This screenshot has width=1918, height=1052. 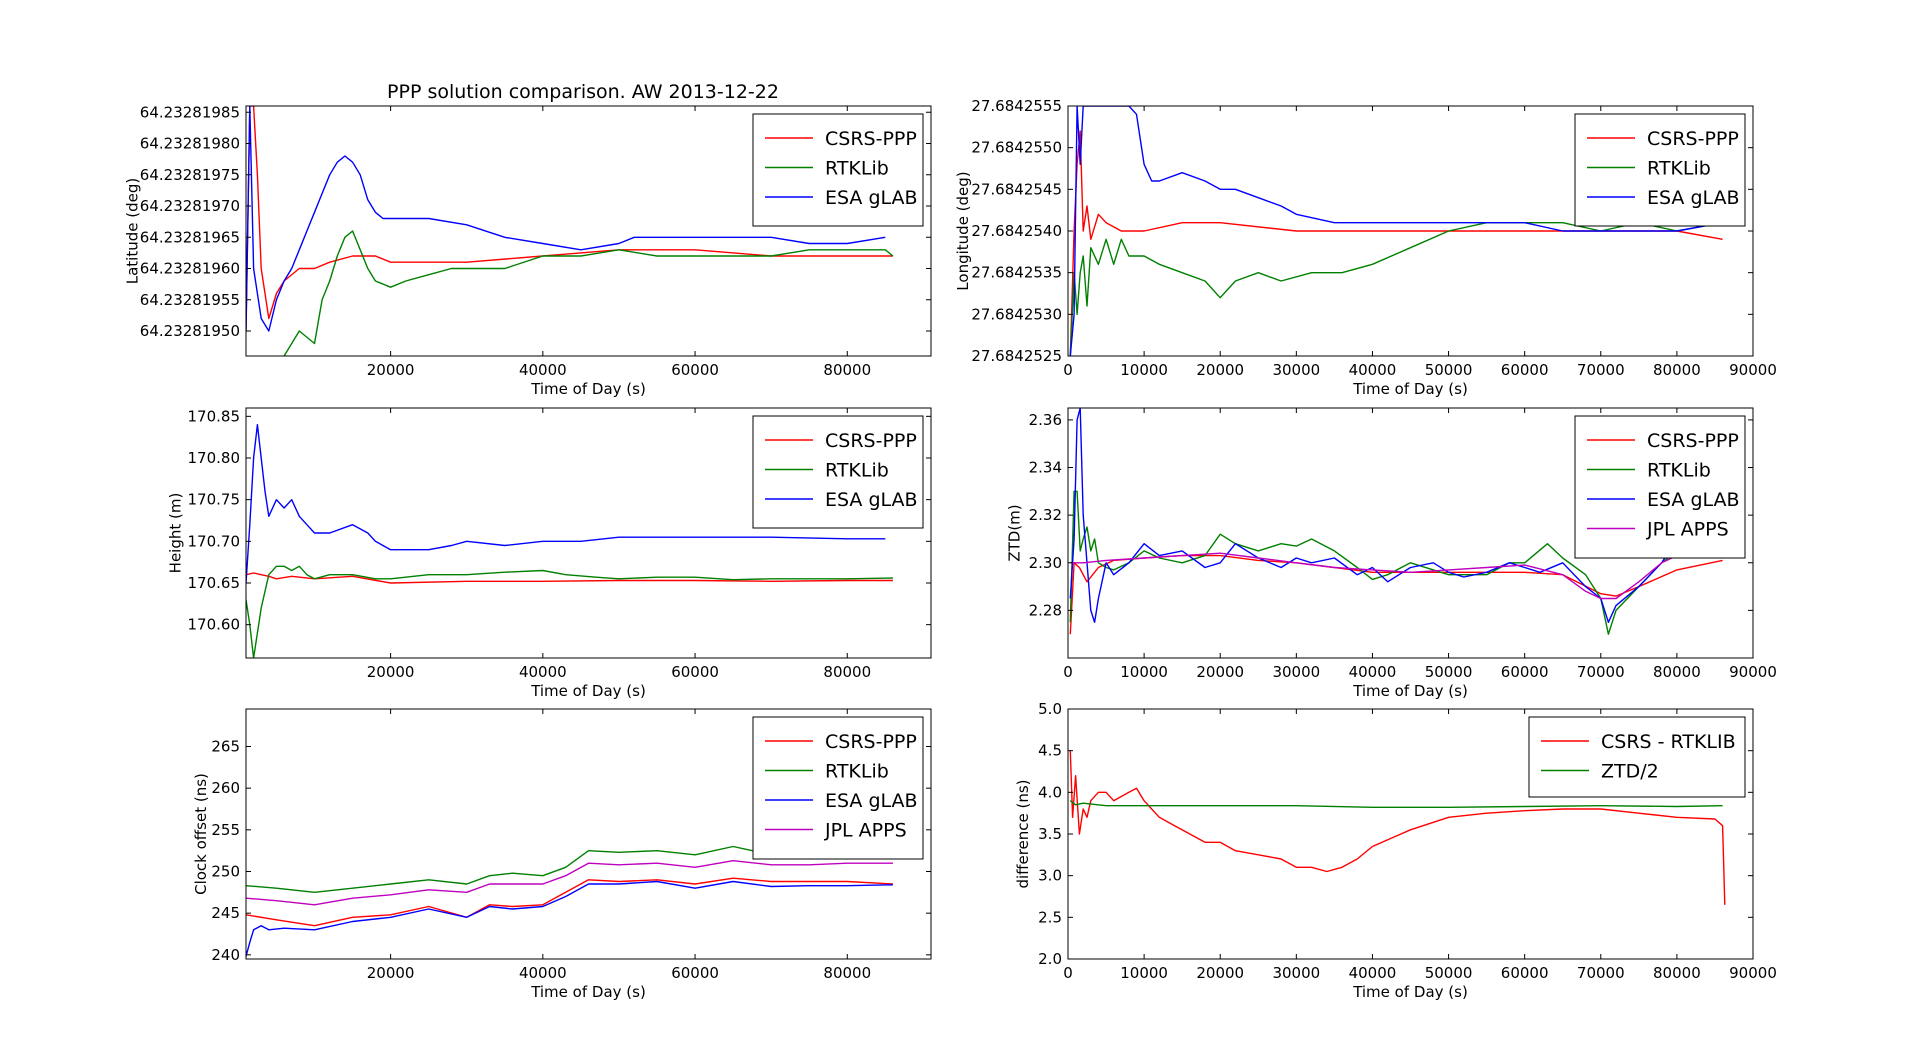 What do you see at coordinates (963, 230) in the screenshot?
I see `y-axis-label: Longitude (deg)` at bounding box center [963, 230].